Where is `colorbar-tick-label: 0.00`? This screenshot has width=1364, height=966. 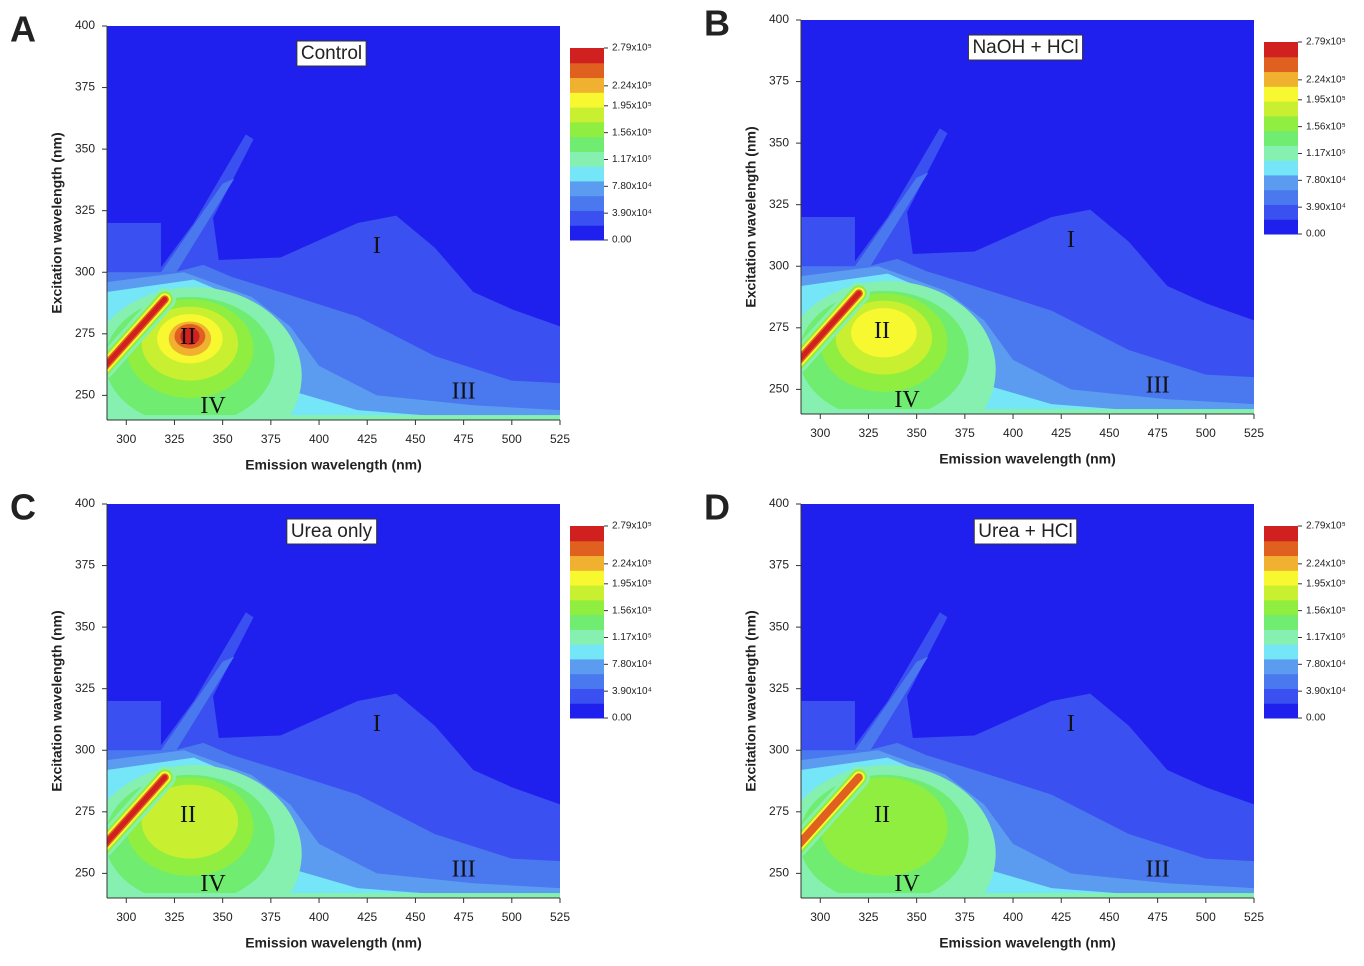
colorbar-tick-label: 0.00 is located at coordinates (622, 718).